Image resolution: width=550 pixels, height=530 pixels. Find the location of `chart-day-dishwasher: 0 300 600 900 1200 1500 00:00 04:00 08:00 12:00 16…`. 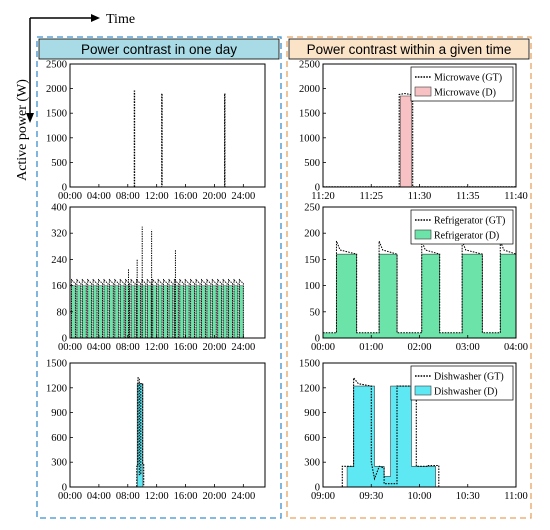

chart-day-dishwasher: 0 300 600 900 1200 1500 00:00 04:00 08:00 12:00 16… is located at coordinates (156, 430).